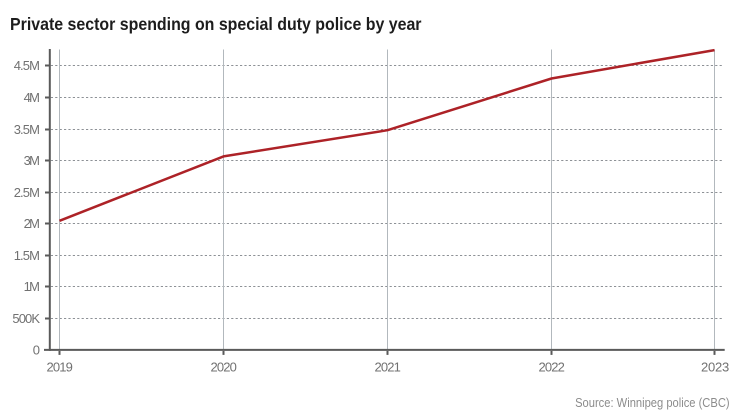 The image size is (742, 419). Describe the element at coordinates (224, 367) in the screenshot. I see `svg-text: 2020` at that location.